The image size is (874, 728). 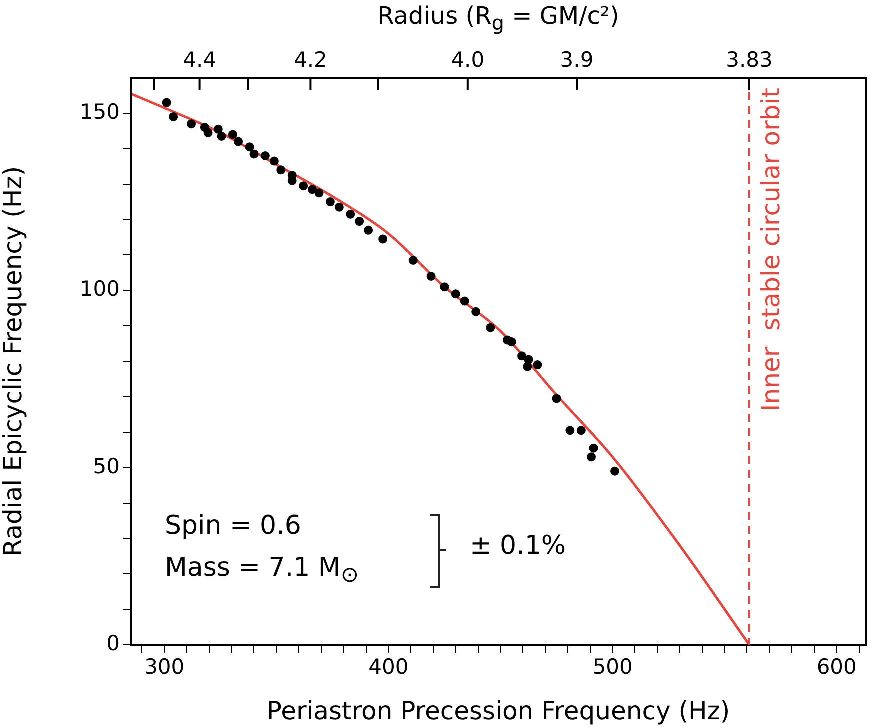 What do you see at coordinates (100, 112) in the screenshot?
I see `y-tick-label: 150` at bounding box center [100, 112].